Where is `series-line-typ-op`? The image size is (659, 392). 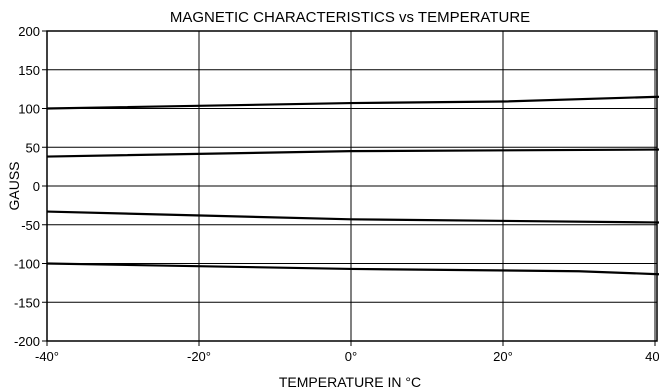
series-line-typ-op is located at coordinates (352, 153).